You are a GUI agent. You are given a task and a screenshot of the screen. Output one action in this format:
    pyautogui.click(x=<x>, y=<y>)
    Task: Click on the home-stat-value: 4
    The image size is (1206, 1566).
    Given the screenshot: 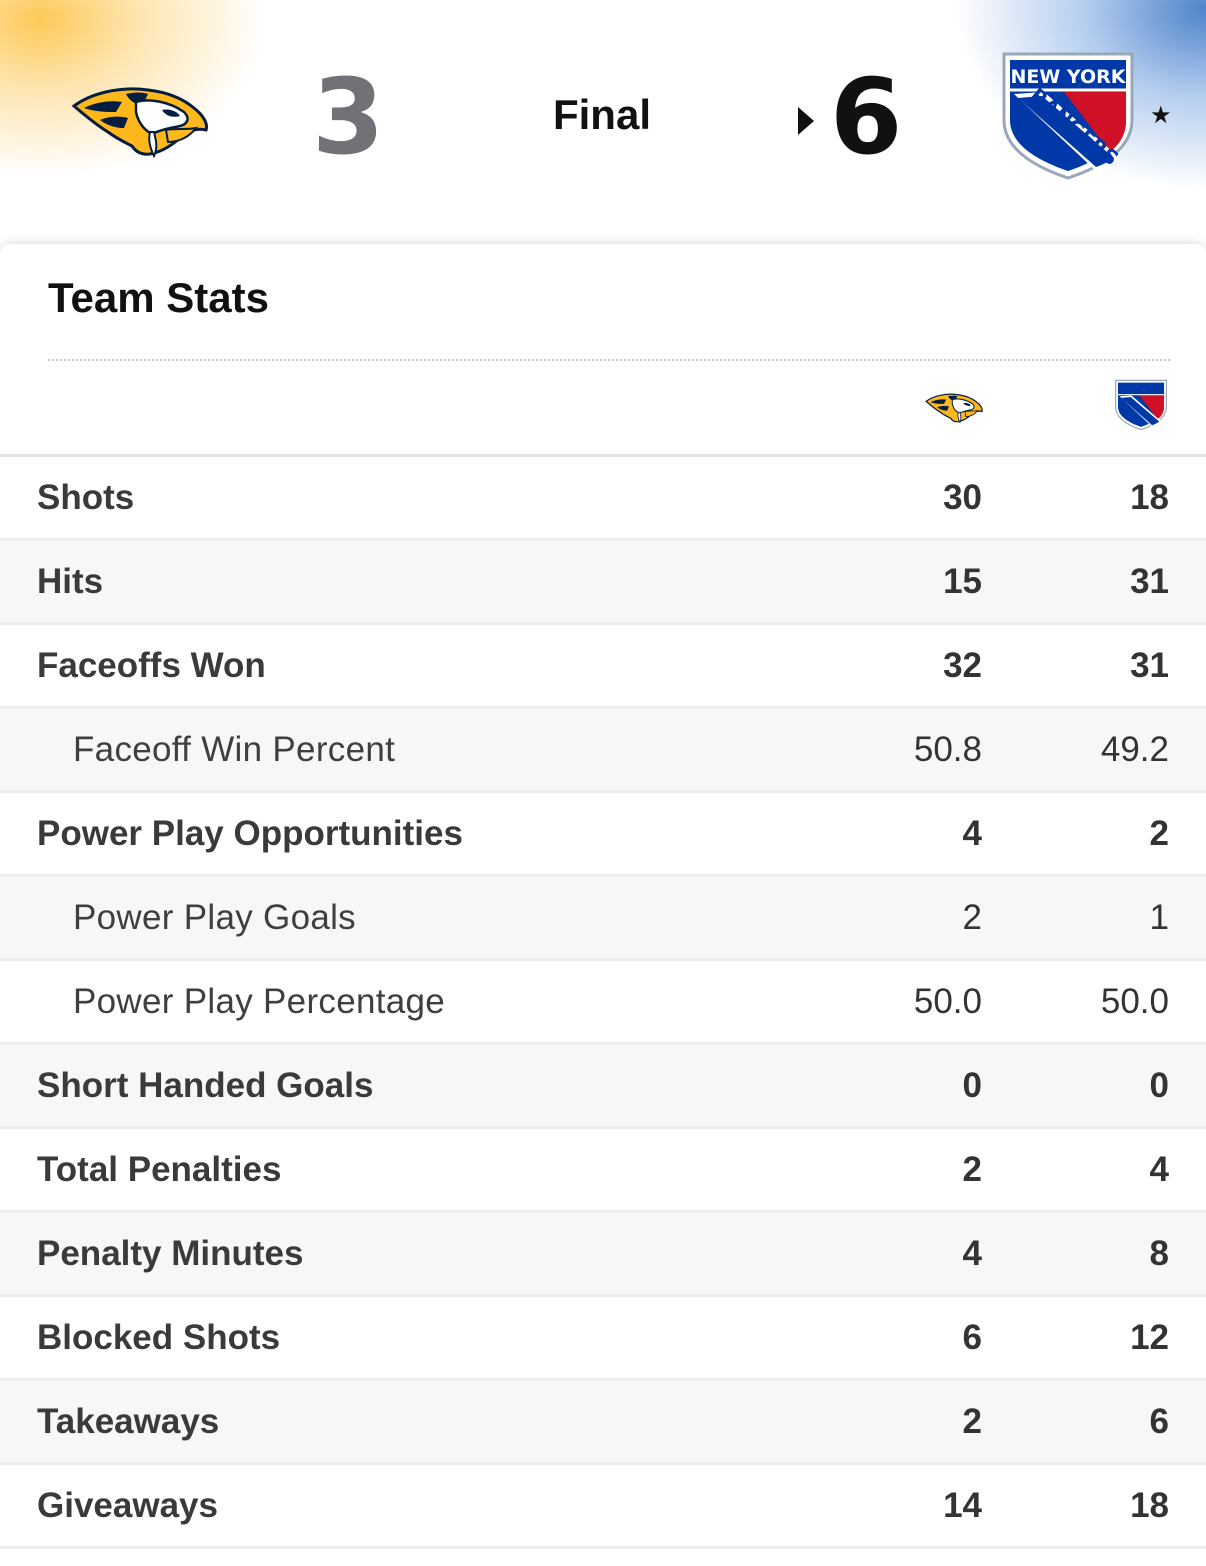 What is the action you would take?
    pyautogui.click(x=1159, y=1169)
    